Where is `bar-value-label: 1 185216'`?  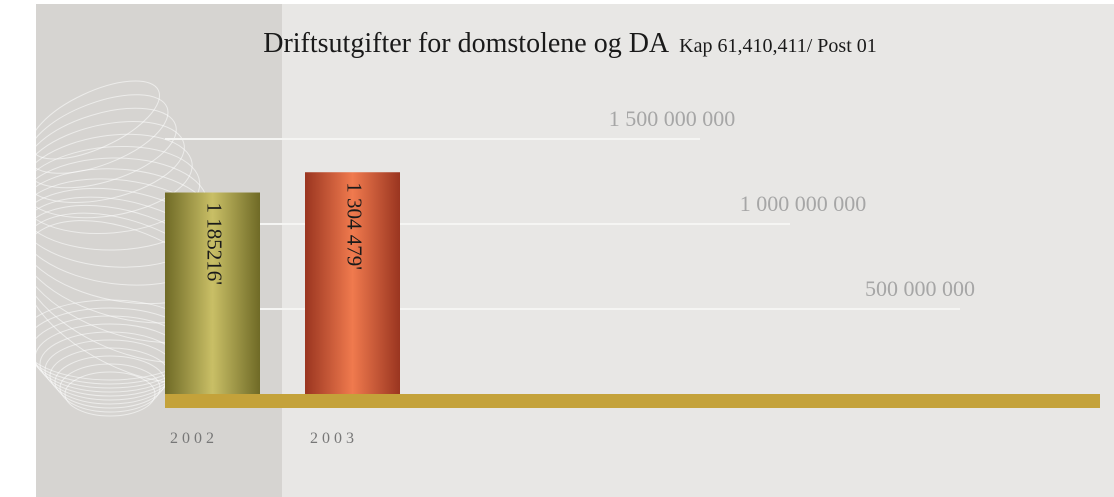 bar-value-label: 1 185216' is located at coordinates (215, 244).